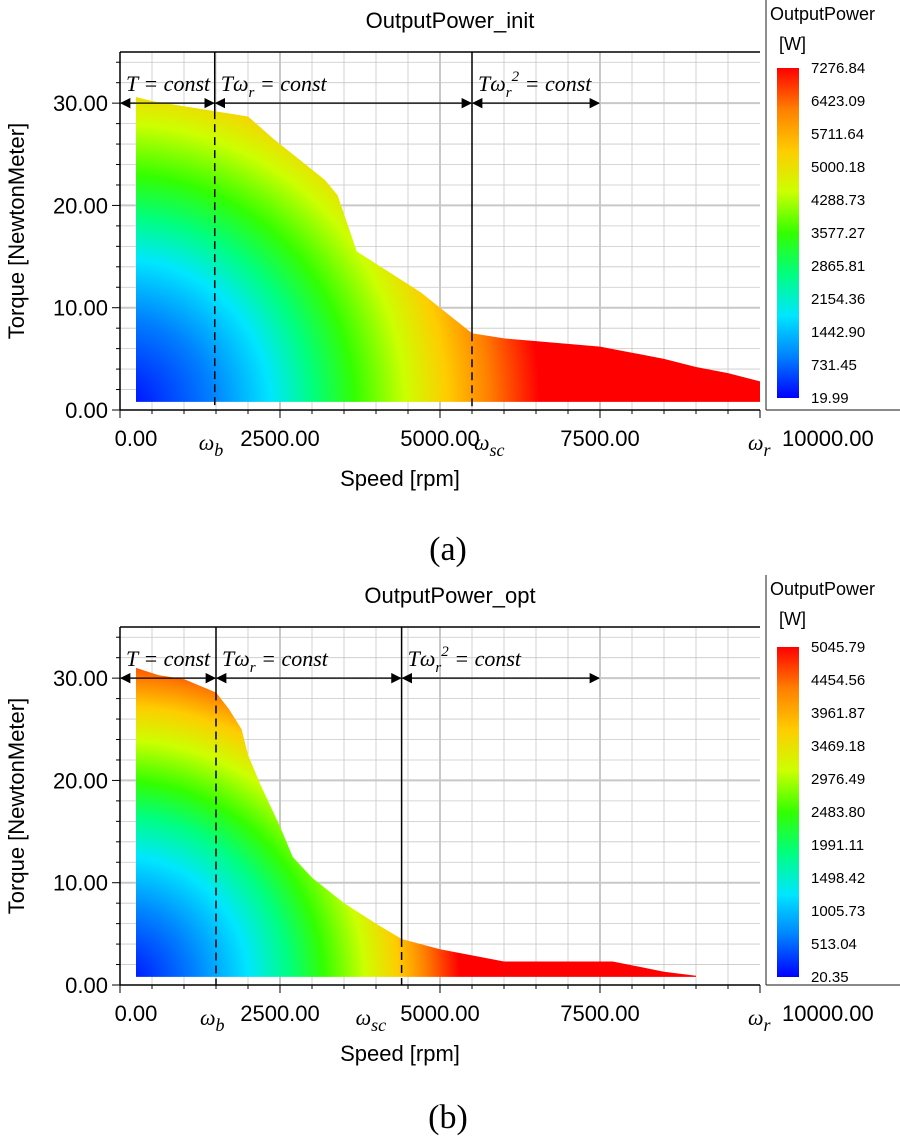  Describe the element at coordinates (838, 746) in the screenshot. I see `colorbar-tick-label: 3469.18` at that location.